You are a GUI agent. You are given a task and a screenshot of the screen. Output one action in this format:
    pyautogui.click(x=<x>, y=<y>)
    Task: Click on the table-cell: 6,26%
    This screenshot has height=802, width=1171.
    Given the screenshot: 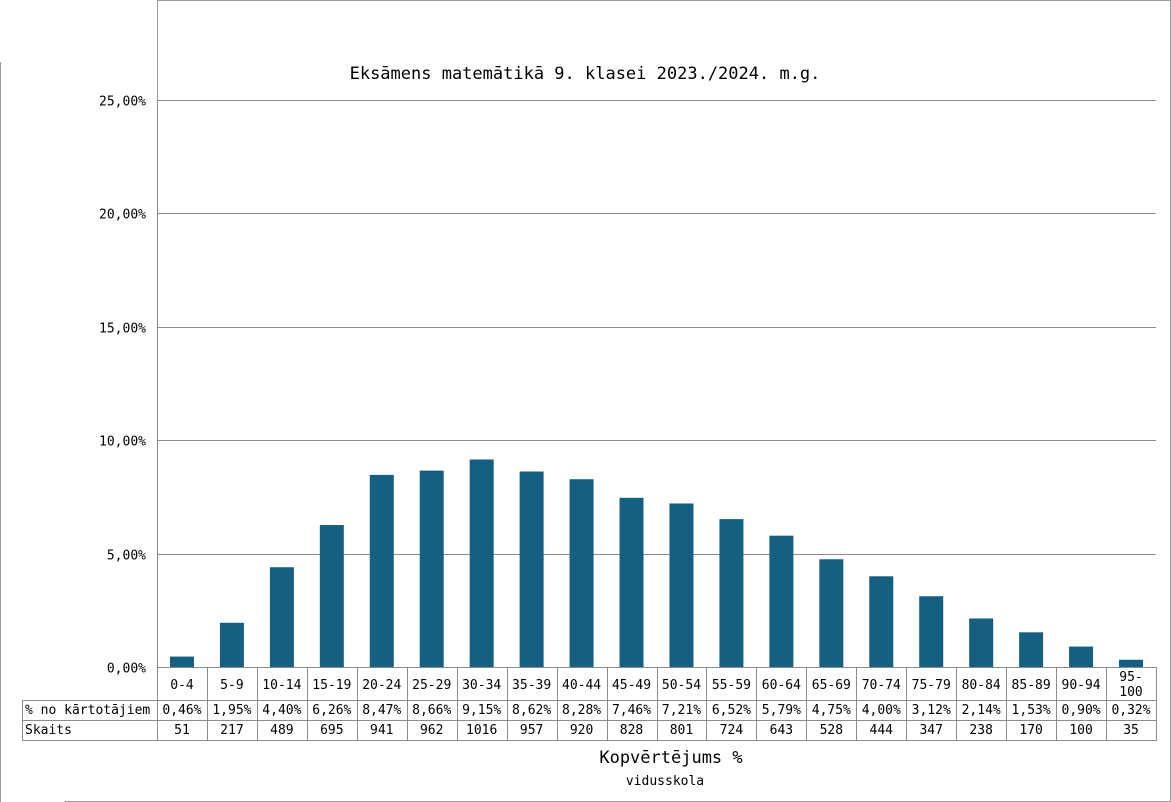 What is the action you would take?
    pyautogui.click(x=331, y=710)
    